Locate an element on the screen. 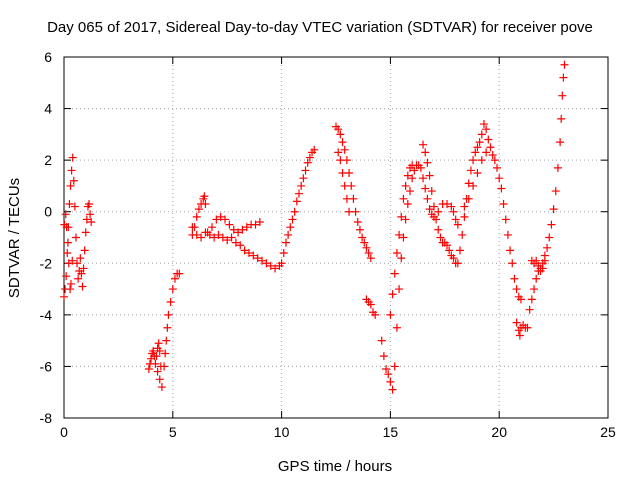 Image resolution: width=640 pixels, height=485 pixels. x-tick-label: 20 is located at coordinates (499, 432).